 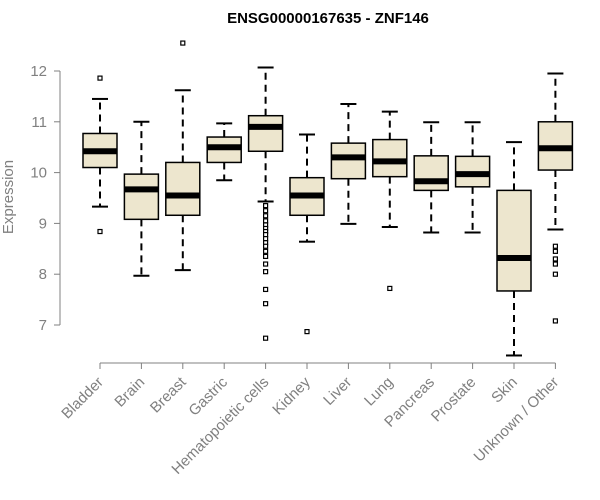 What do you see at coordinates (224, 152) in the screenshot?
I see `box-gastric` at bounding box center [224, 152].